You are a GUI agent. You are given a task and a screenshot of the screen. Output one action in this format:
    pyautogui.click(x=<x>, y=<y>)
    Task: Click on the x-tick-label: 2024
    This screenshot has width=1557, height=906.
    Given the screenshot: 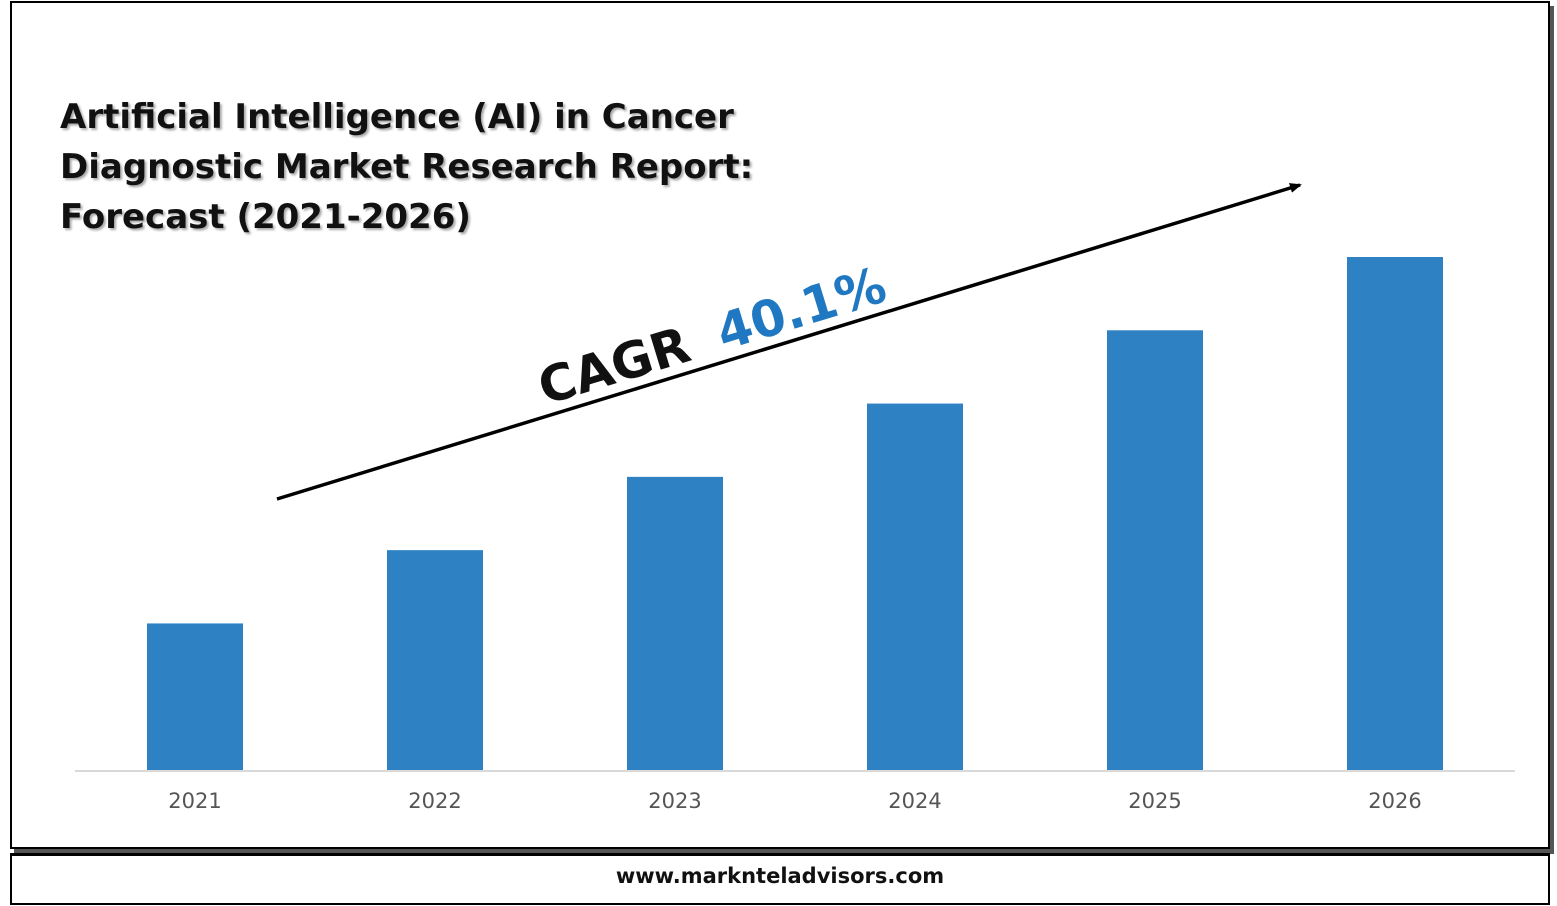 What is the action you would take?
    pyautogui.click(x=914, y=801)
    